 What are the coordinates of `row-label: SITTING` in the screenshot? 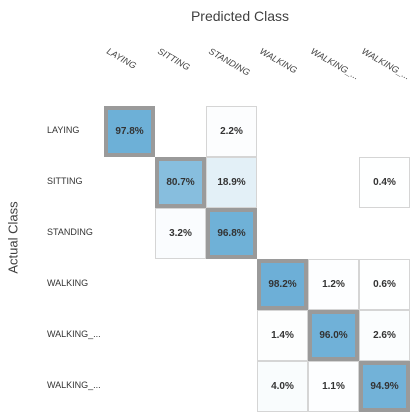 It's located at (65, 181).